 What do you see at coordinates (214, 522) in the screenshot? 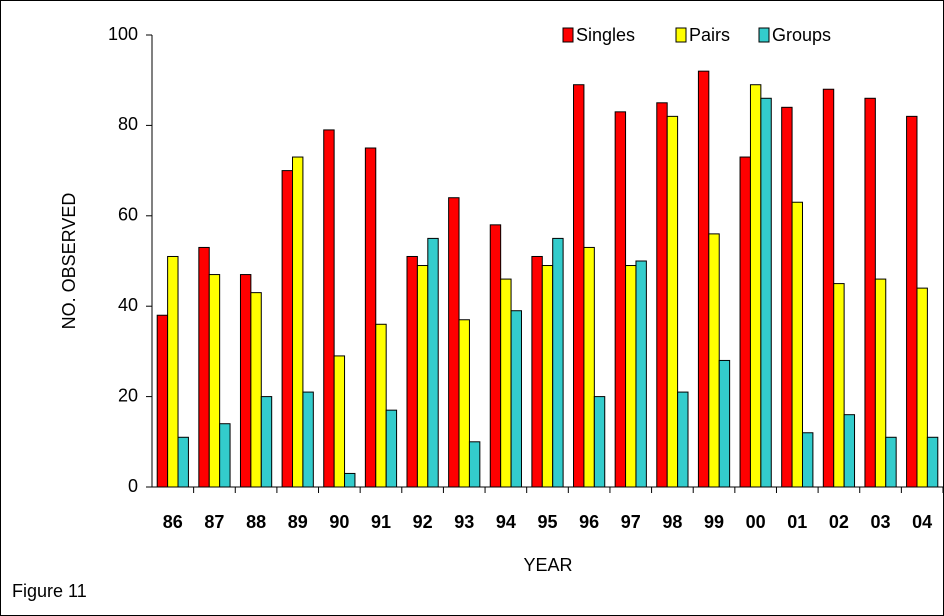
I see `x-tick-label: 87` at bounding box center [214, 522].